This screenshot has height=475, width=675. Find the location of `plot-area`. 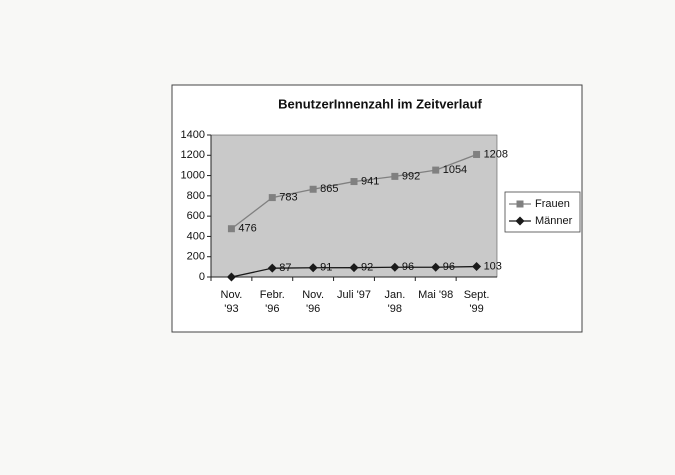

plot-area is located at coordinates (354, 206).